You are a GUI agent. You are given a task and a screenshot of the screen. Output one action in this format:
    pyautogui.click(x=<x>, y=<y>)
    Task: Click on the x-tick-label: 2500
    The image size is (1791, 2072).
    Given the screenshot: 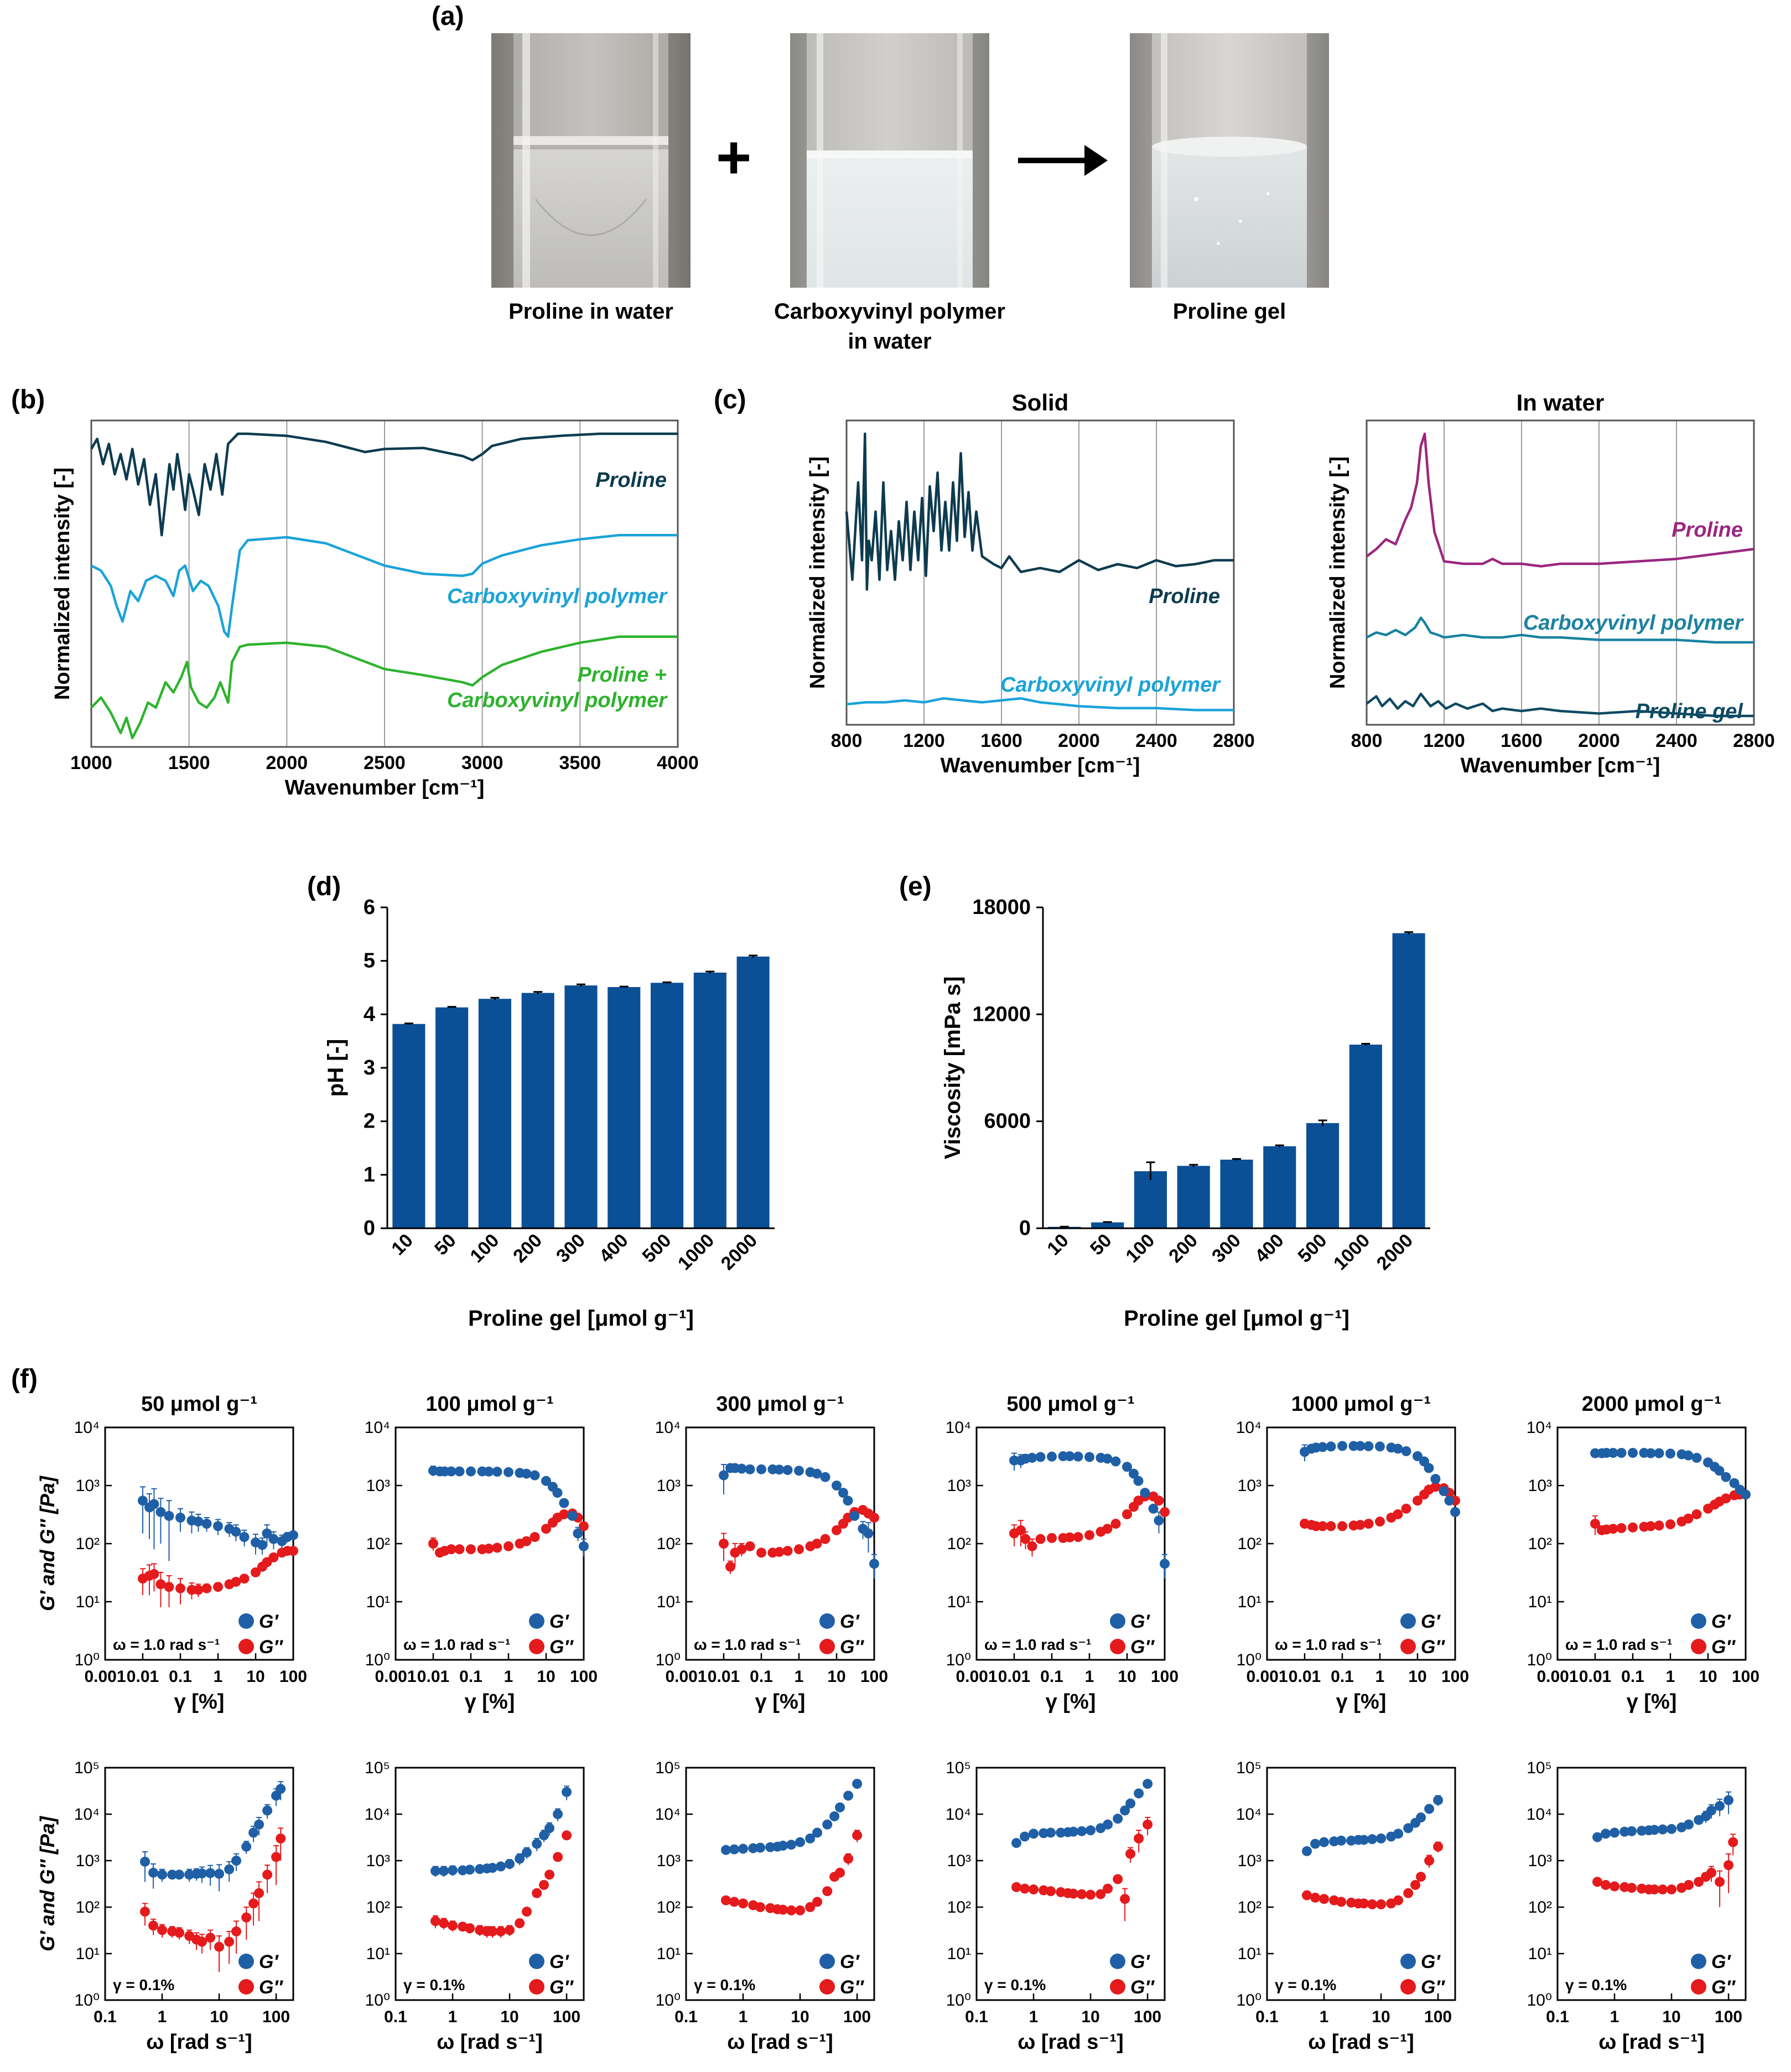 What is the action you would take?
    pyautogui.click(x=385, y=762)
    